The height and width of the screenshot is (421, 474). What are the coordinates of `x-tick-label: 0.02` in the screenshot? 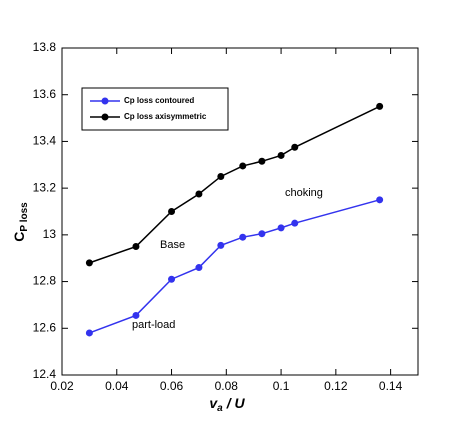 It's located at (62, 386).